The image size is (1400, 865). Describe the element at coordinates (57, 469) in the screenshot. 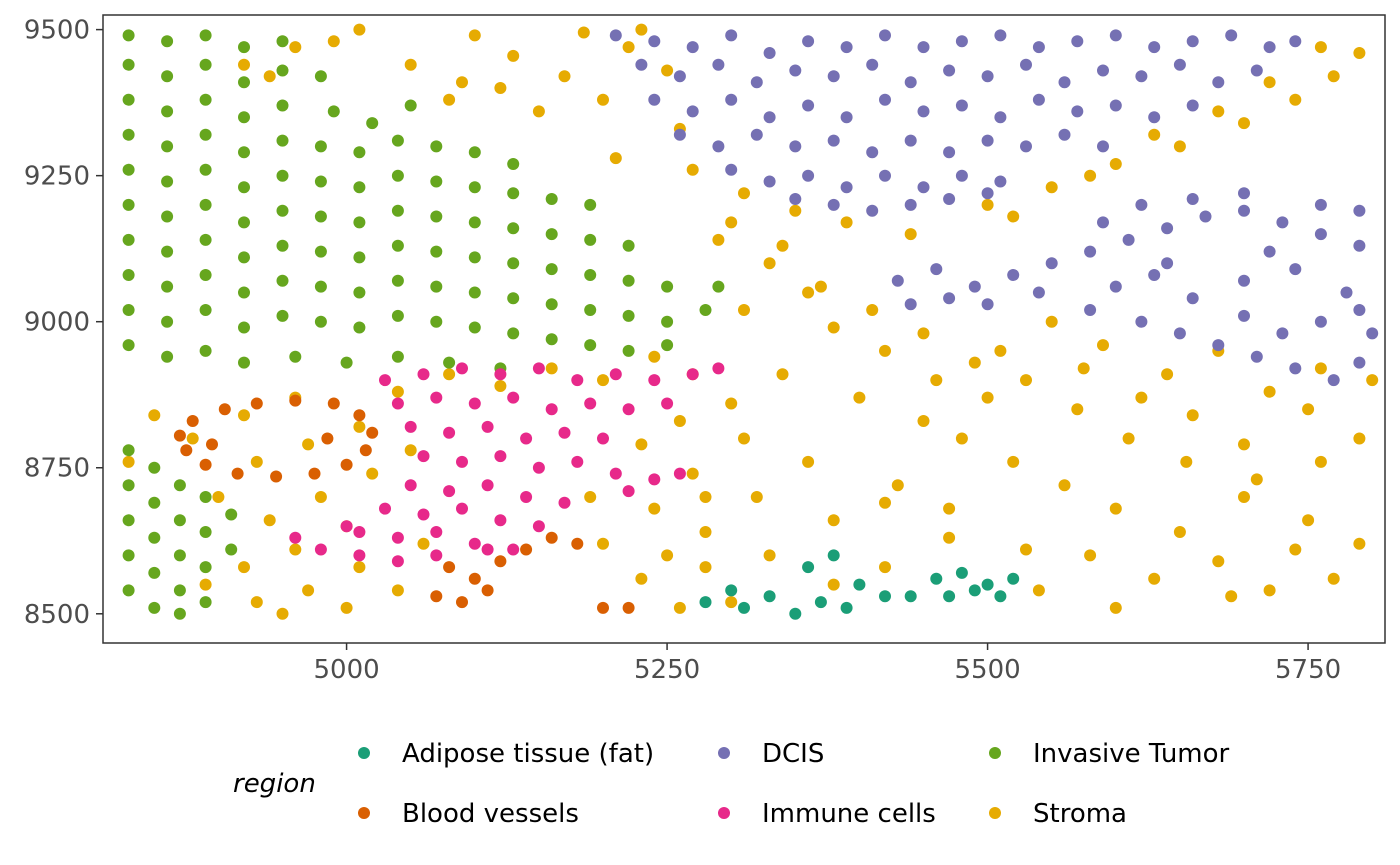

I see `y-tick-label: 8750` at that location.